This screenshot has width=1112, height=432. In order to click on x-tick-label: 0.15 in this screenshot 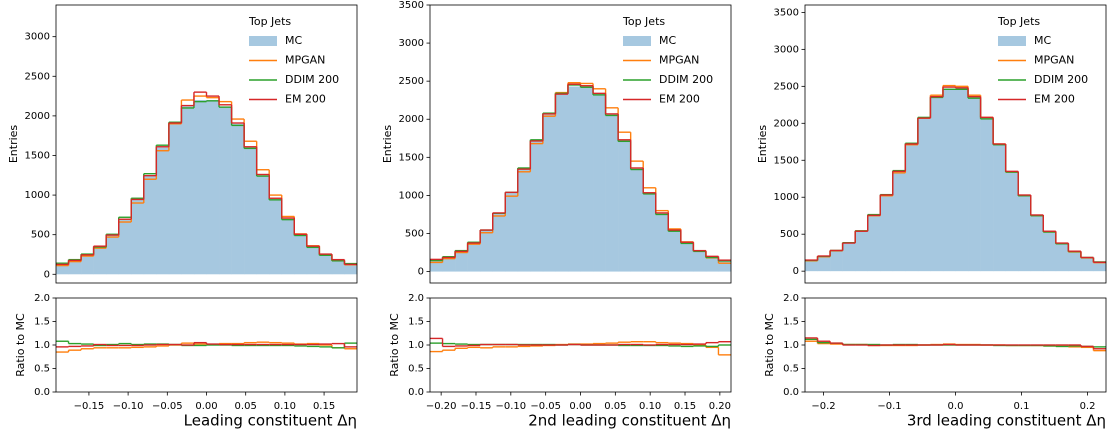, I will do `click(685, 406)`.